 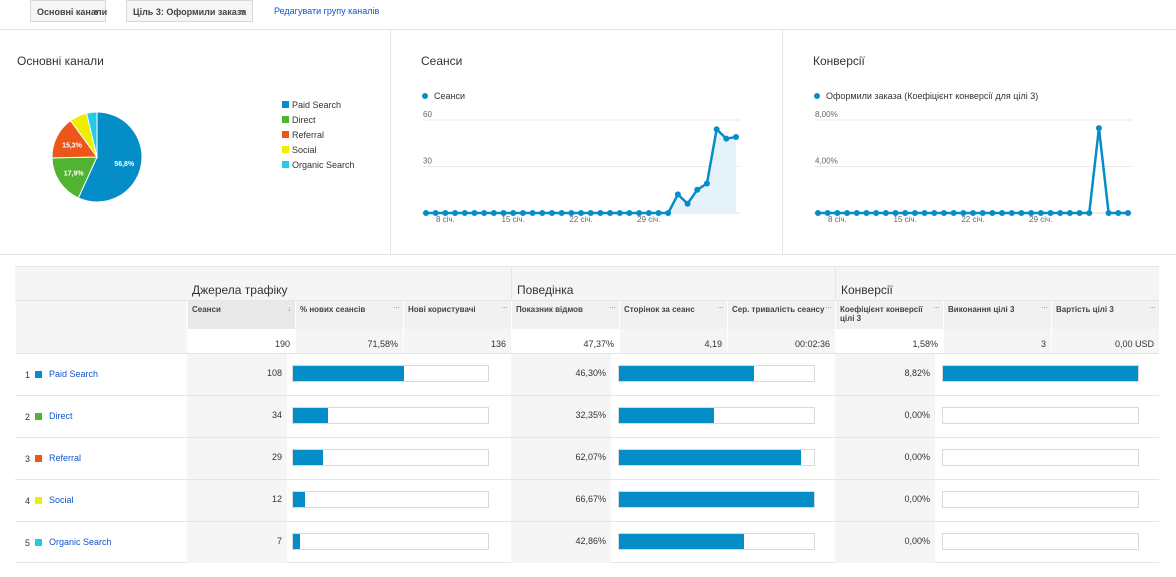 I want to click on row-dimension-cell: 5 Organic Search, so click(x=101, y=542).